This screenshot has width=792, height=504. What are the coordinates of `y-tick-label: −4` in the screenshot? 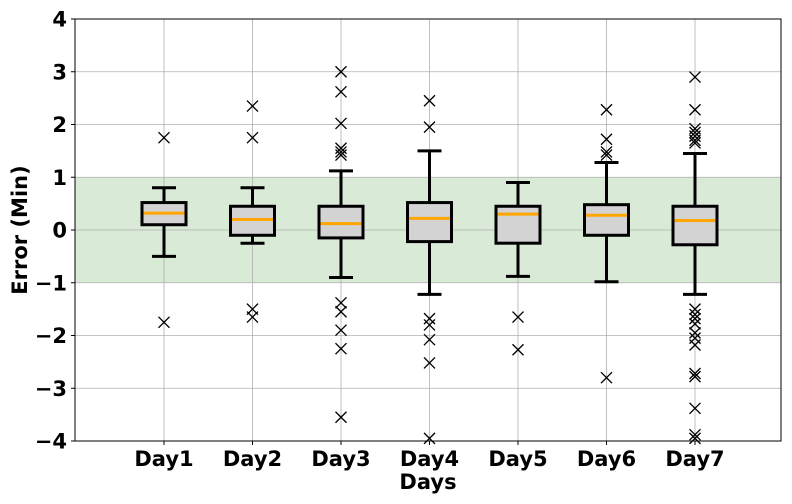 It's located at (51, 442).